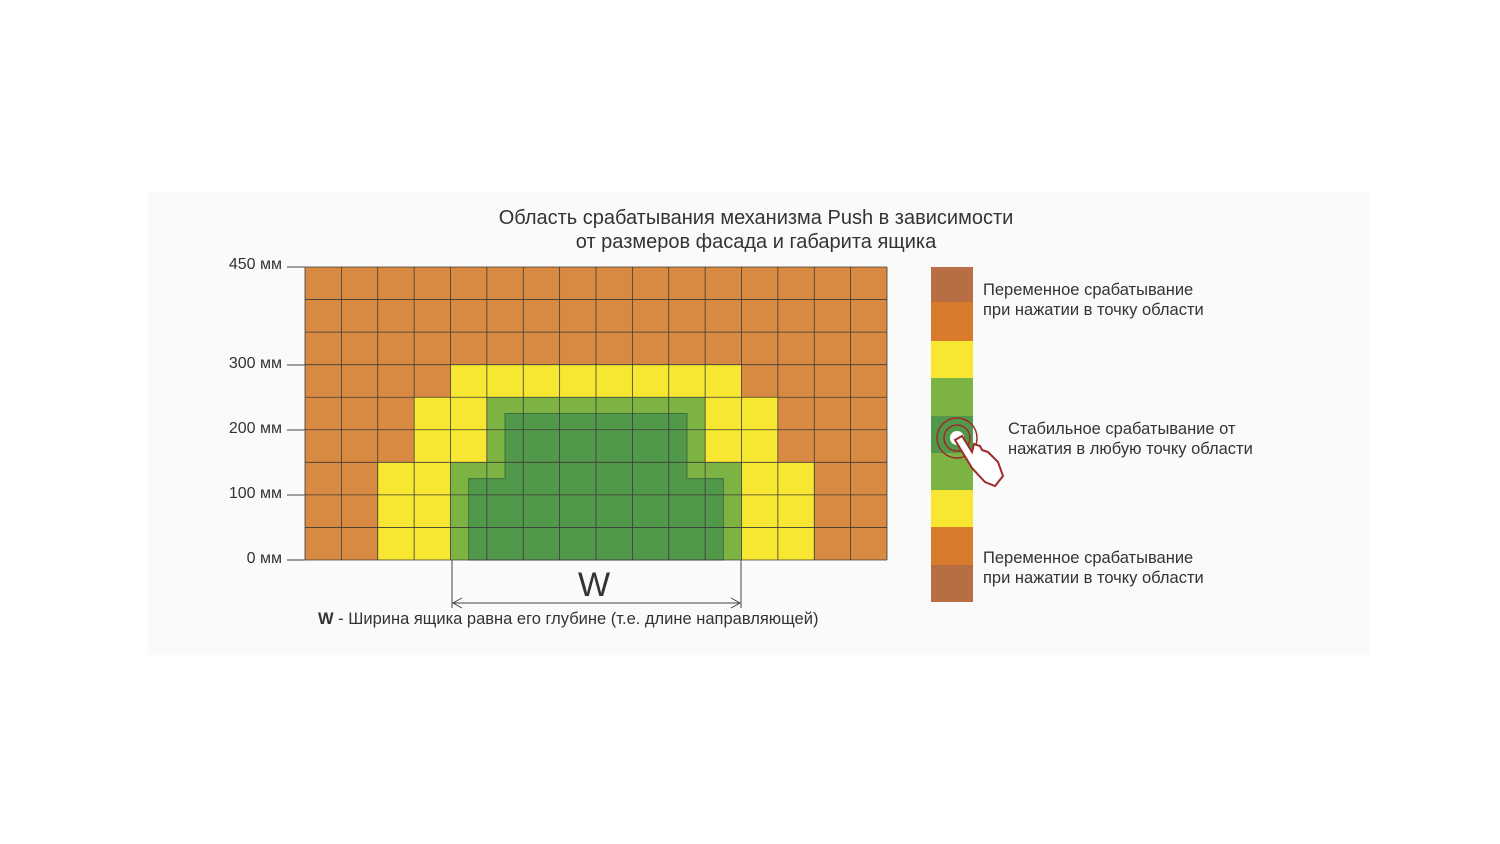  Describe the element at coordinates (1093, 310) in the screenshot. I see `legend-top-line2: при нажатии в точку области` at that location.